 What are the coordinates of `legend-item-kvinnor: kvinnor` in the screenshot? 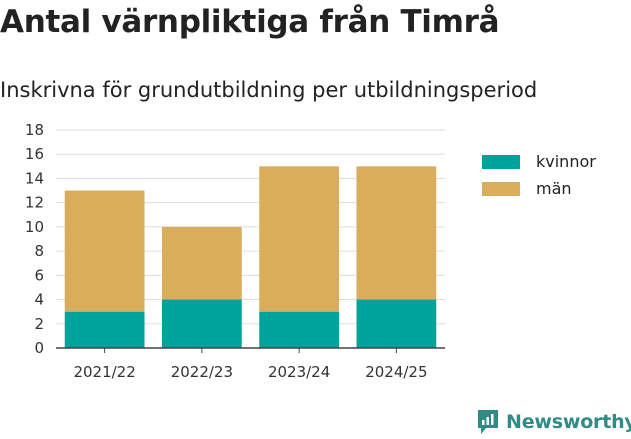 It's located at (539, 161).